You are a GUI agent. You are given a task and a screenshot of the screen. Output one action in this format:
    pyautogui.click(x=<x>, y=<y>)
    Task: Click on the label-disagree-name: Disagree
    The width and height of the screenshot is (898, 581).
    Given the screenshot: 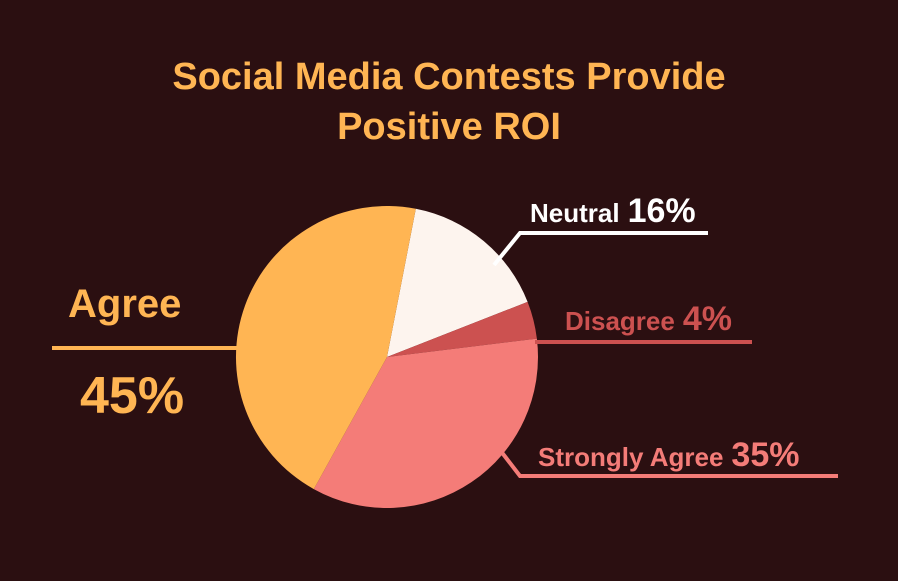 What is the action you would take?
    pyautogui.click(x=620, y=321)
    